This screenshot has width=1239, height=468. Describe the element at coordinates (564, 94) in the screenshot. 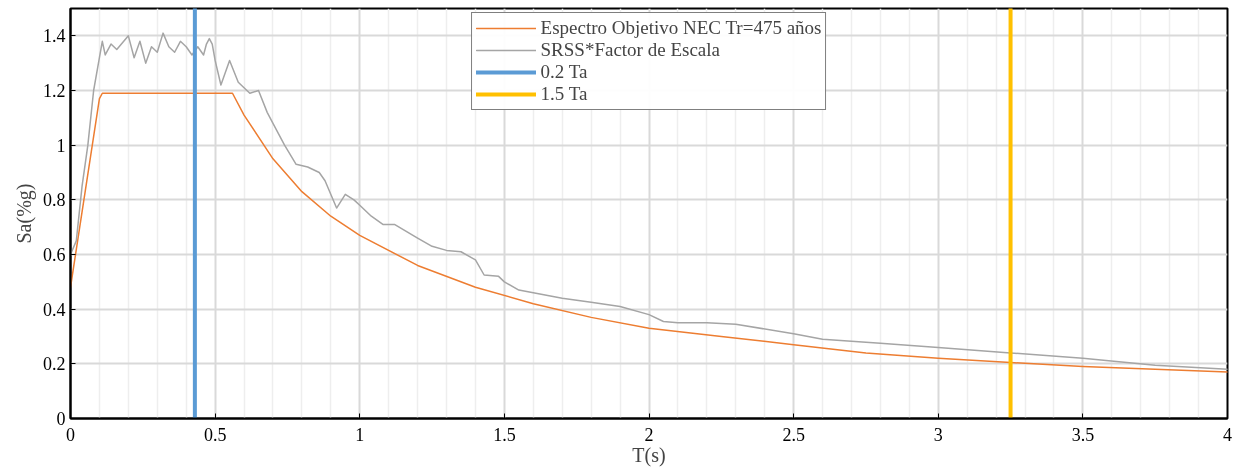

I see `legend-label: 1.5 Ta` at that location.